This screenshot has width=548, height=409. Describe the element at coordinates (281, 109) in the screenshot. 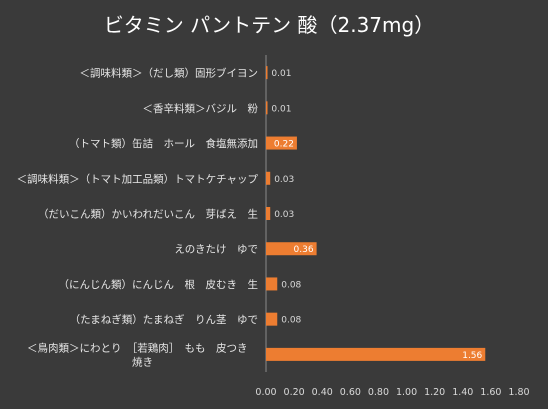

I see `data-label-1: 0.01` at that location.